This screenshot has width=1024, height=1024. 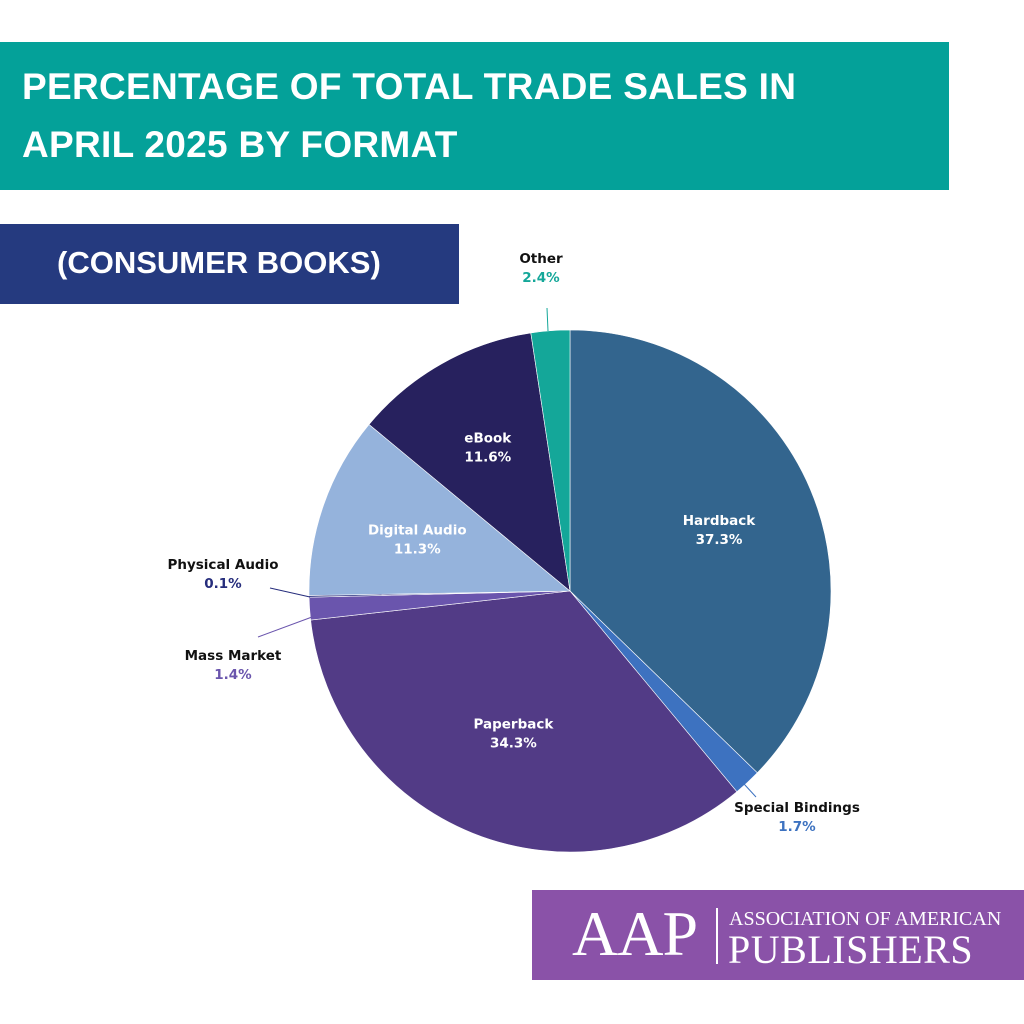 What do you see at coordinates (513, 743) in the screenshot?
I see `slice-value-paperback: 34.3%` at bounding box center [513, 743].